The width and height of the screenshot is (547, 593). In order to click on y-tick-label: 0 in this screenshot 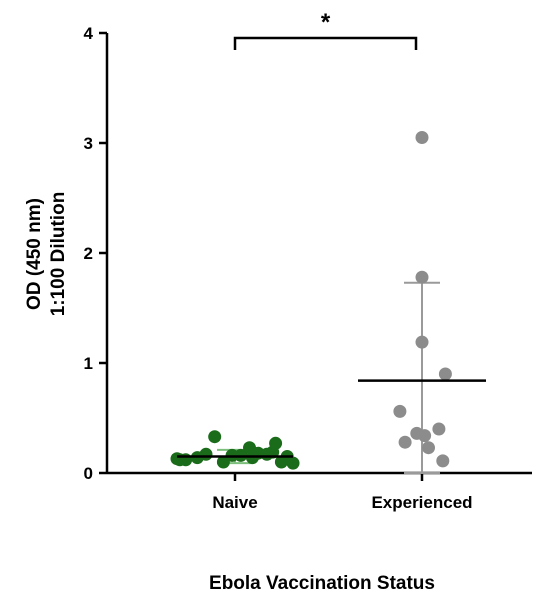, I will do `click(88, 473)`.